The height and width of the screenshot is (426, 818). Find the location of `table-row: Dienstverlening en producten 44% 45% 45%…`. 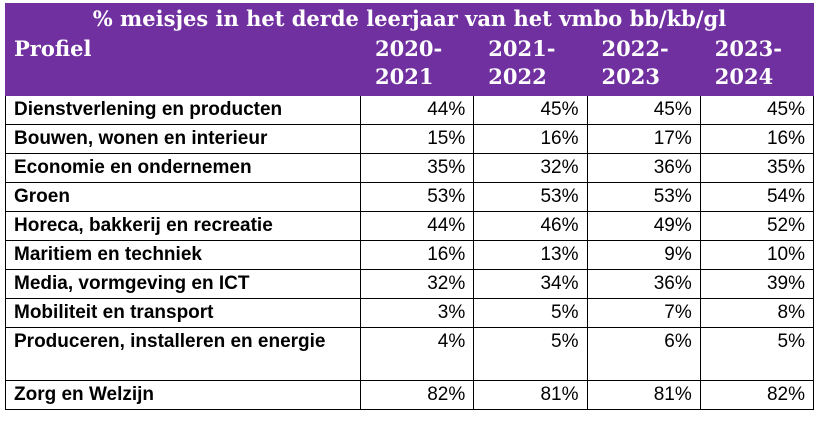

table-row: Dienstverlening en producten 44% 45% 45%… is located at coordinates (410, 110).